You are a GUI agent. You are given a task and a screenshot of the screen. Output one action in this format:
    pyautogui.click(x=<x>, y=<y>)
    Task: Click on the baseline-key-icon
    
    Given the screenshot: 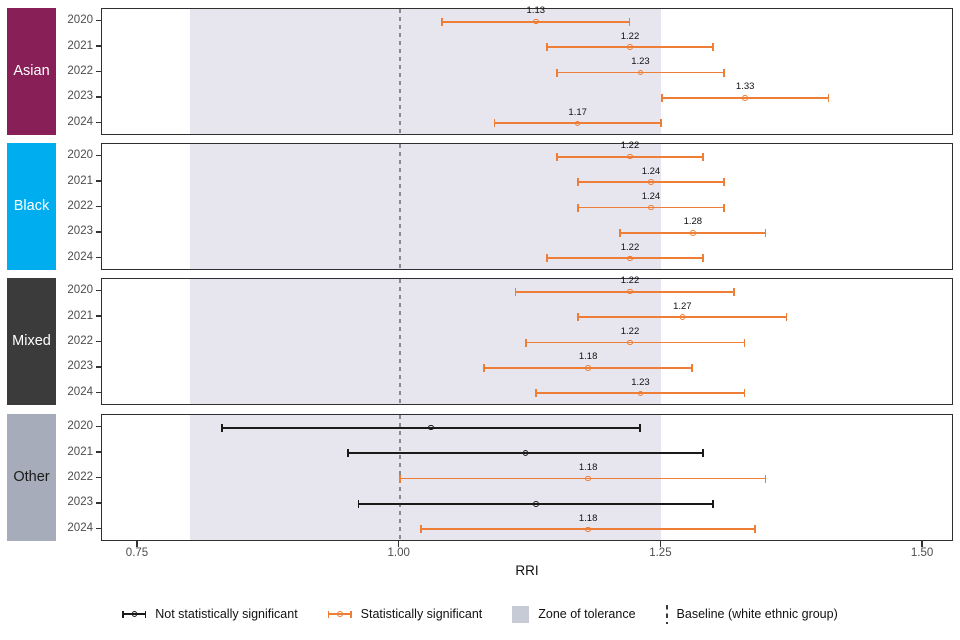 What is the action you would take?
    pyautogui.click(x=666, y=614)
    